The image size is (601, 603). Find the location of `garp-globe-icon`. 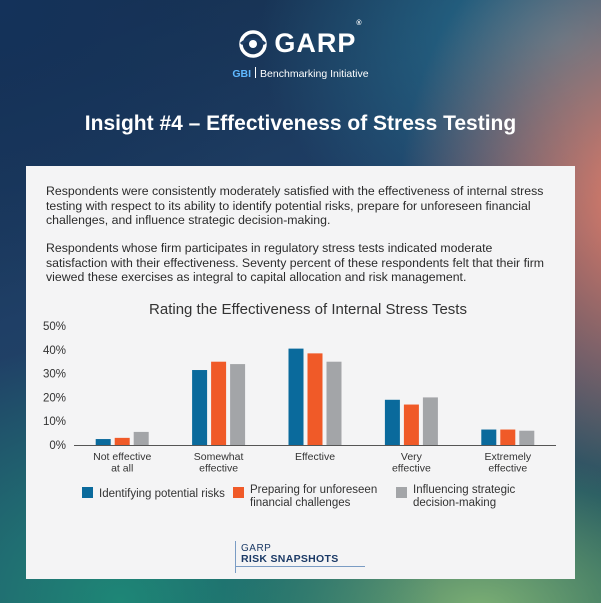

garp-globe-icon is located at coordinates (253, 43).